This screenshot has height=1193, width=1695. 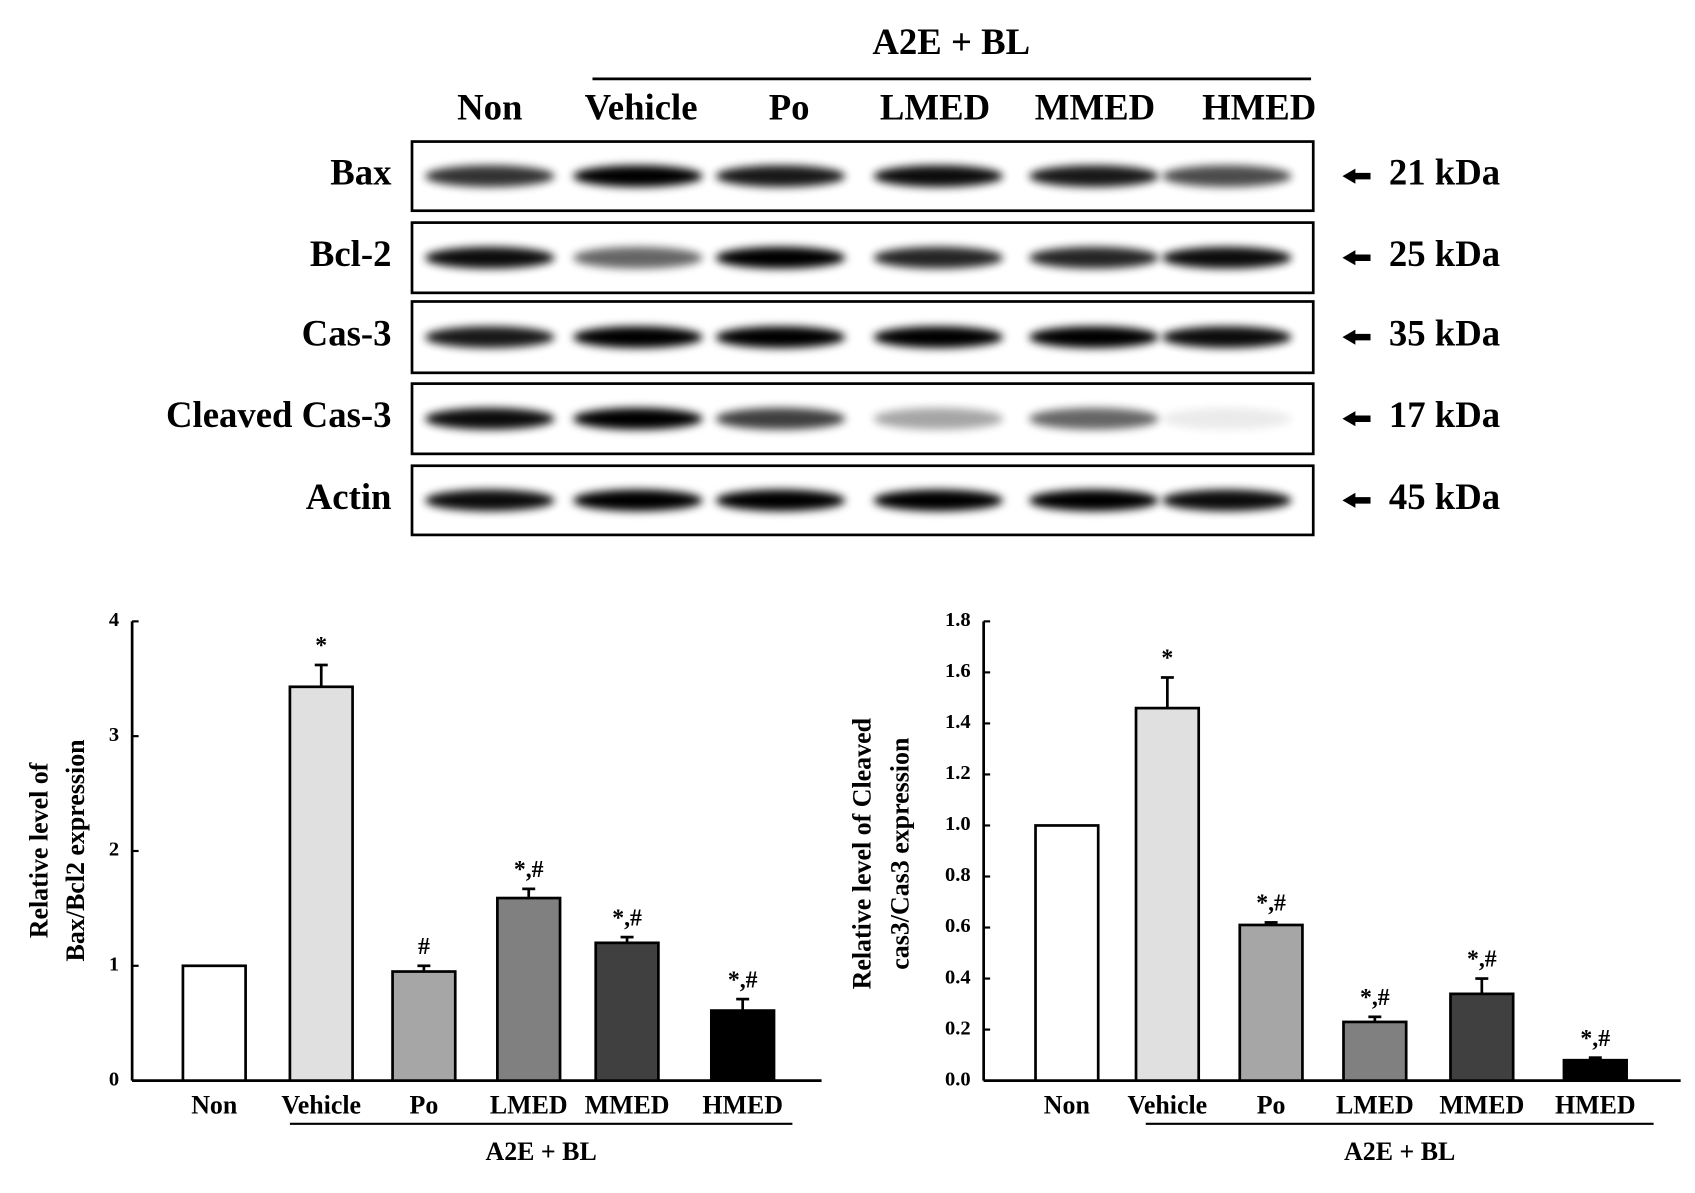 What do you see at coordinates (900, 853) in the screenshot?
I see `y-axis-title: cas3/Cas3 expression` at bounding box center [900, 853].